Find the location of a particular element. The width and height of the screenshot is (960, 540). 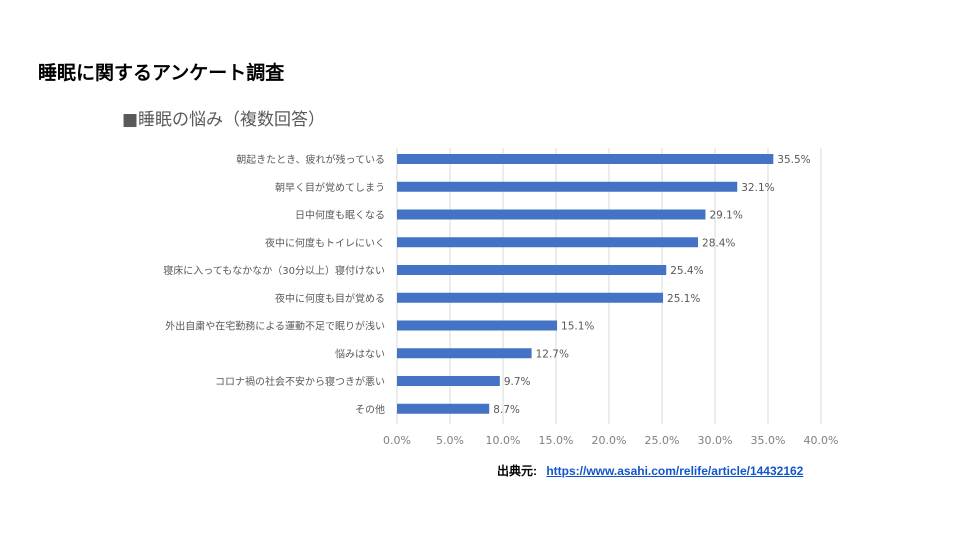

value-label: 12.7% is located at coordinates (552, 354).